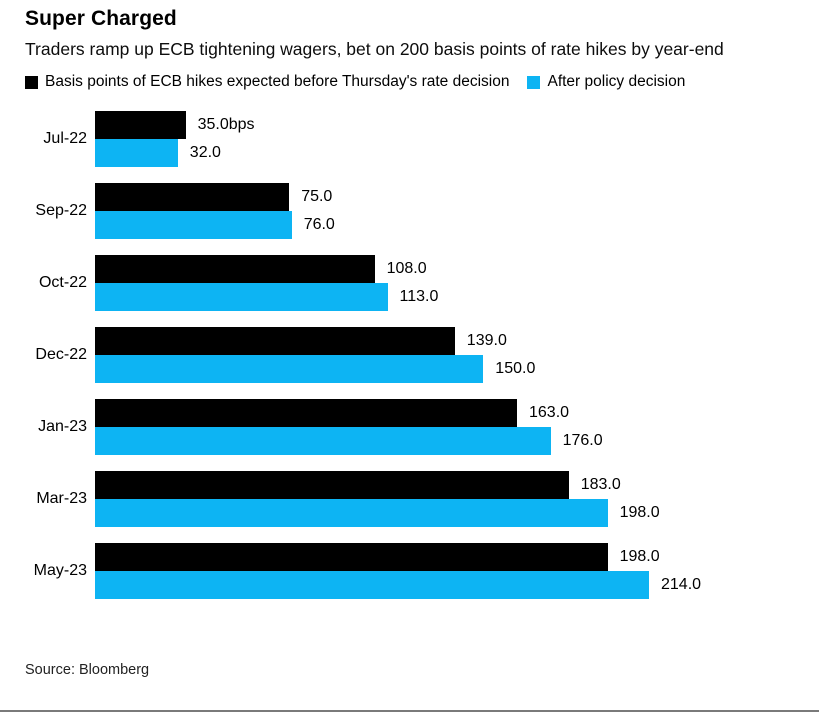 This screenshot has height=712, width=819. What do you see at coordinates (205, 152) in the screenshot?
I see `bar-value-label-after: 32.0` at bounding box center [205, 152].